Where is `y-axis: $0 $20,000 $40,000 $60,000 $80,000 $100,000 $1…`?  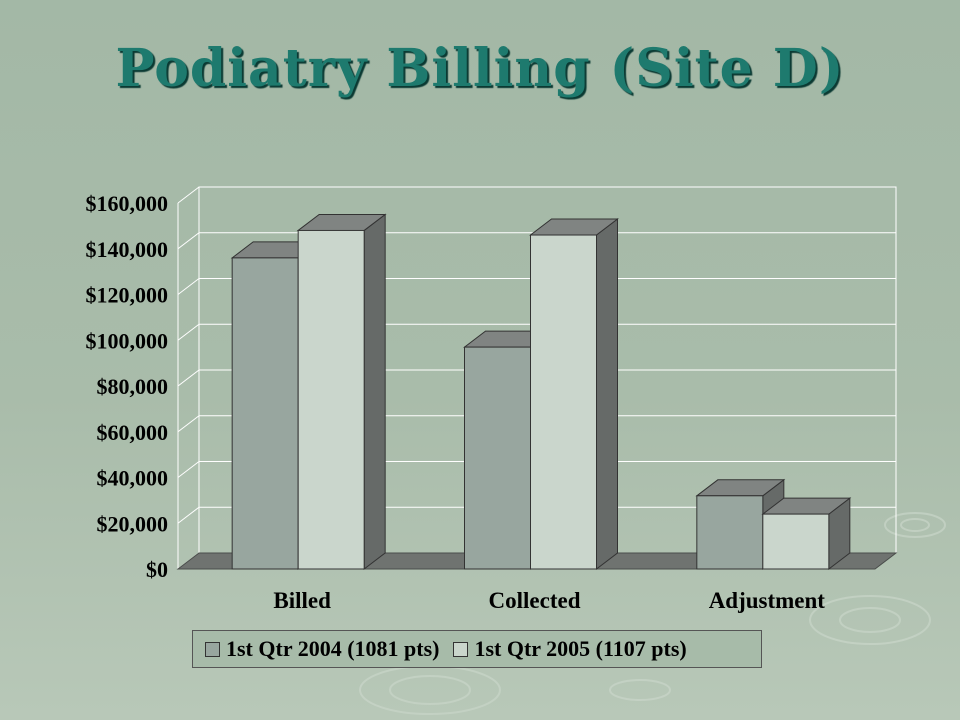 y-axis: $0 $20,000 $40,000 $60,000 $80,000 $100,000 $1… is located at coordinates (127, 386).